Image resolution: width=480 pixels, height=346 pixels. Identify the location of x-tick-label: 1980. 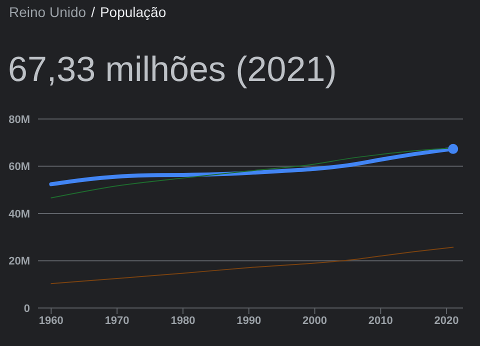
(183, 320).